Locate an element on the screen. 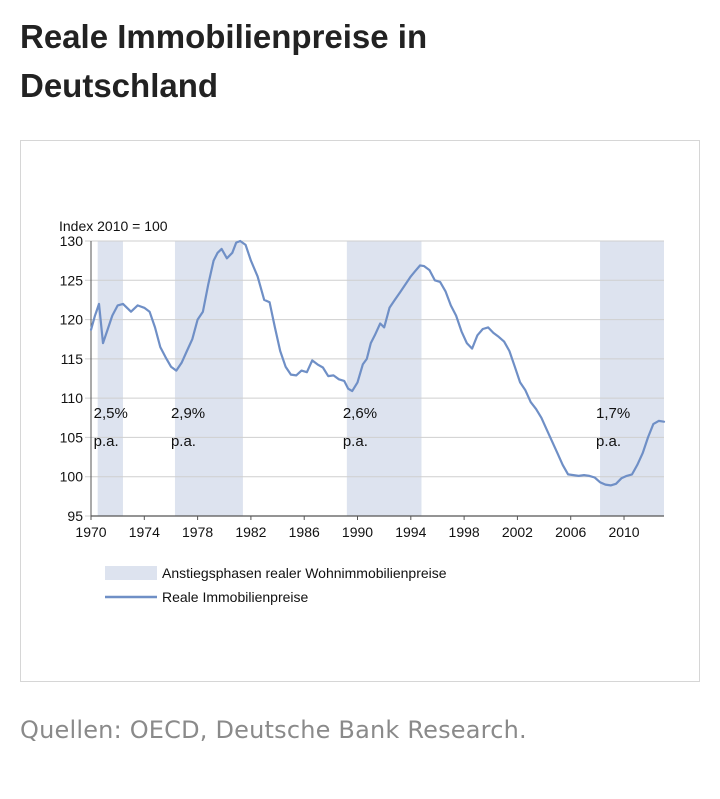 The image size is (720, 799). y-tick-105: 105 is located at coordinates (72, 437).